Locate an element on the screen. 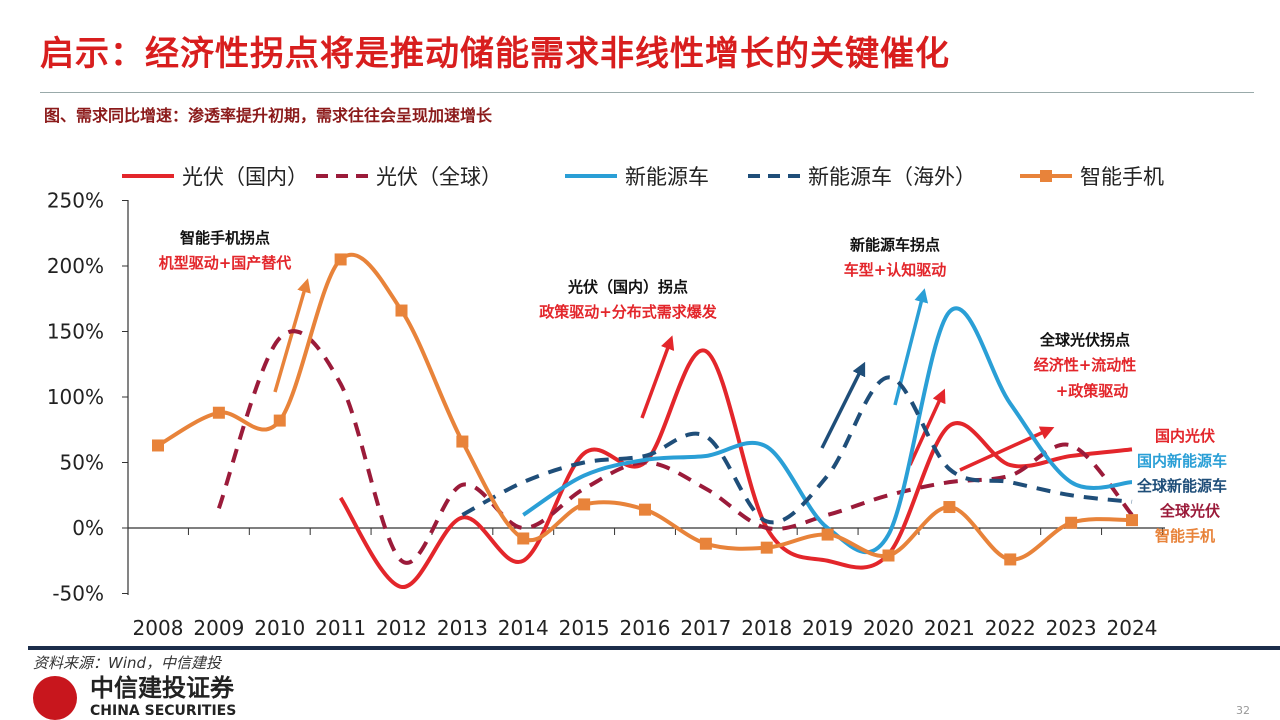 This screenshot has height=720, width=1280. x-tick-label: 2022 is located at coordinates (1010, 628).